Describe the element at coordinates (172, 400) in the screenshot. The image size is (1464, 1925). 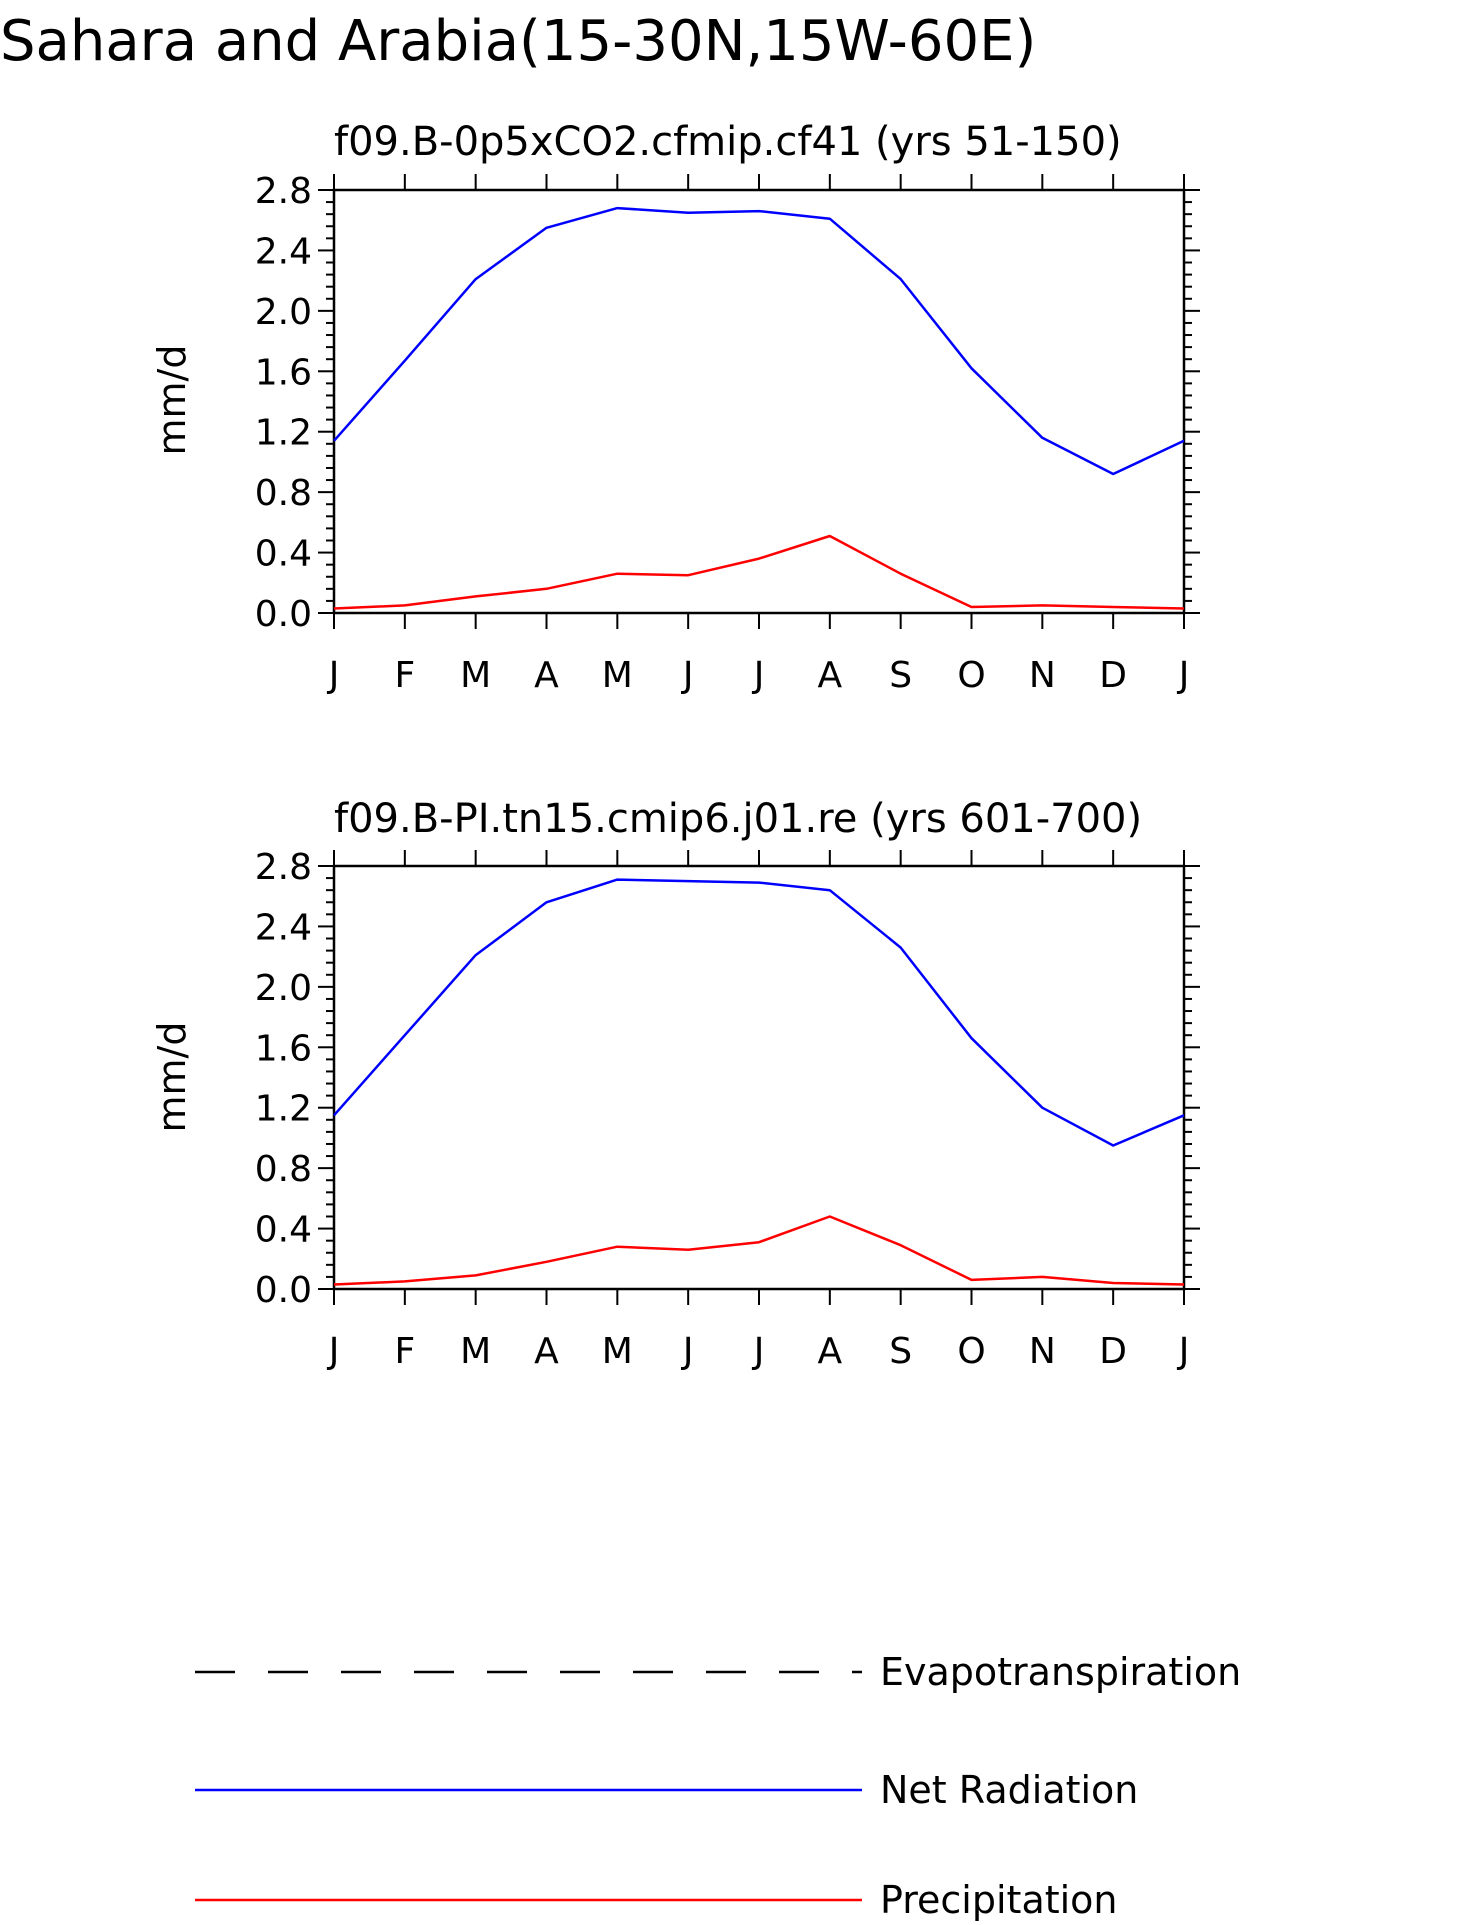
I see `y-axis-title-top: mm/d` at that location.